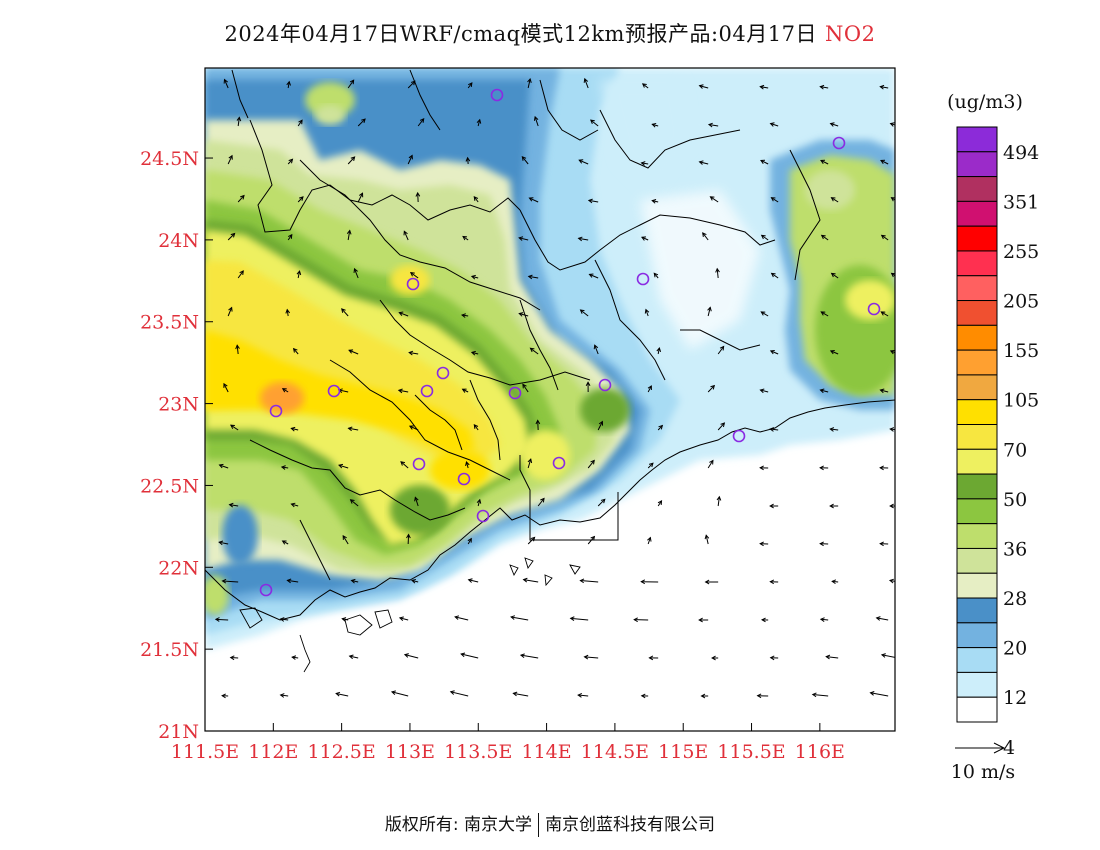  Describe the element at coordinates (997, 442) in the screenshot. I see `color-legend: 494 351 255 205 155 105 70 50 36 28 20 12 4` at that location.